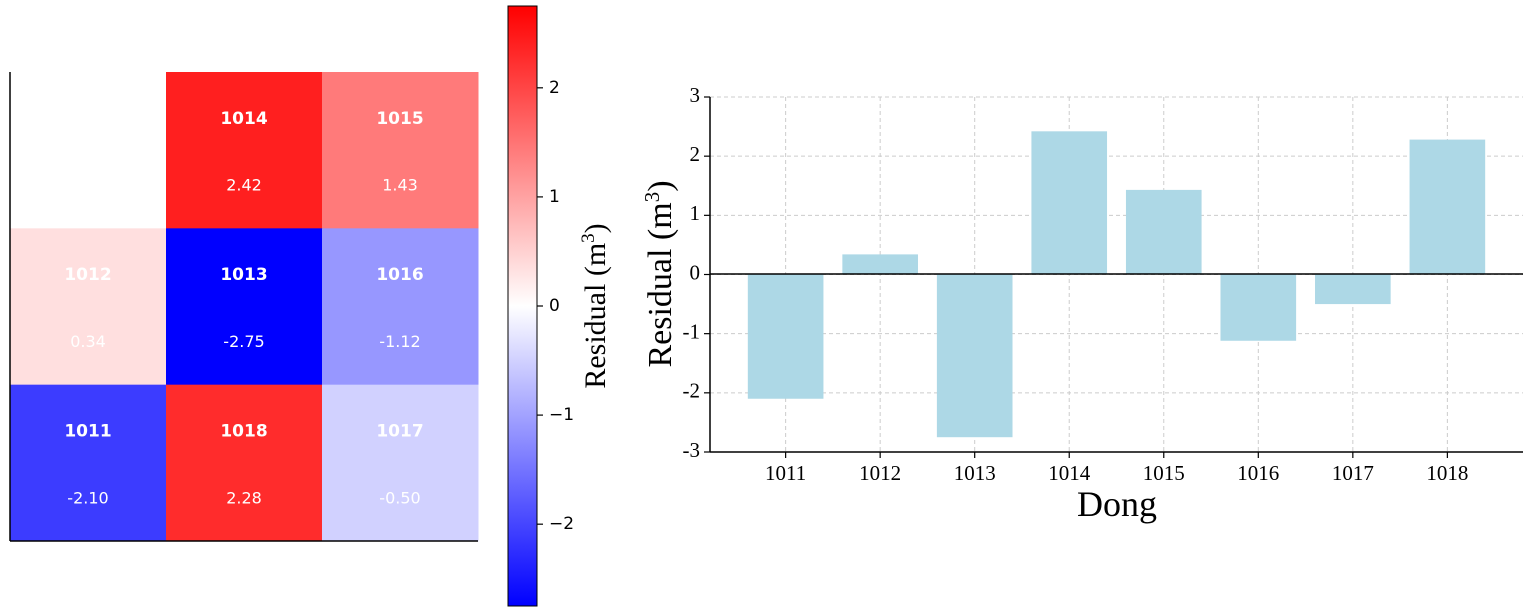 The height and width of the screenshot is (612, 1540). Describe the element at coordinates (695, 272) in the screenshot. I see `y-tick-label: 0` at that location.